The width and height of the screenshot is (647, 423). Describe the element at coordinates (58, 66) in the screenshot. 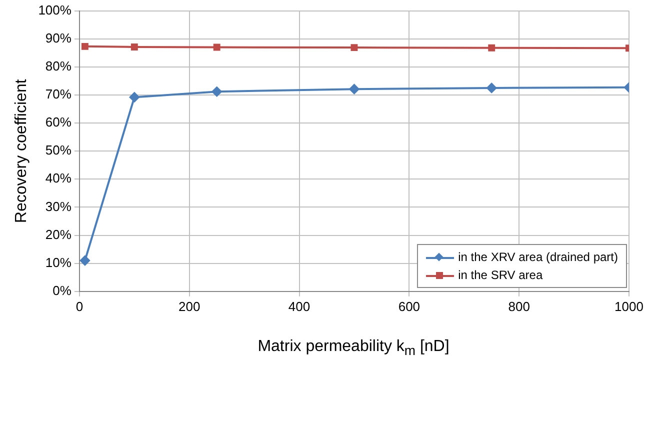

I see `y-tick-label: 80%` at that location.